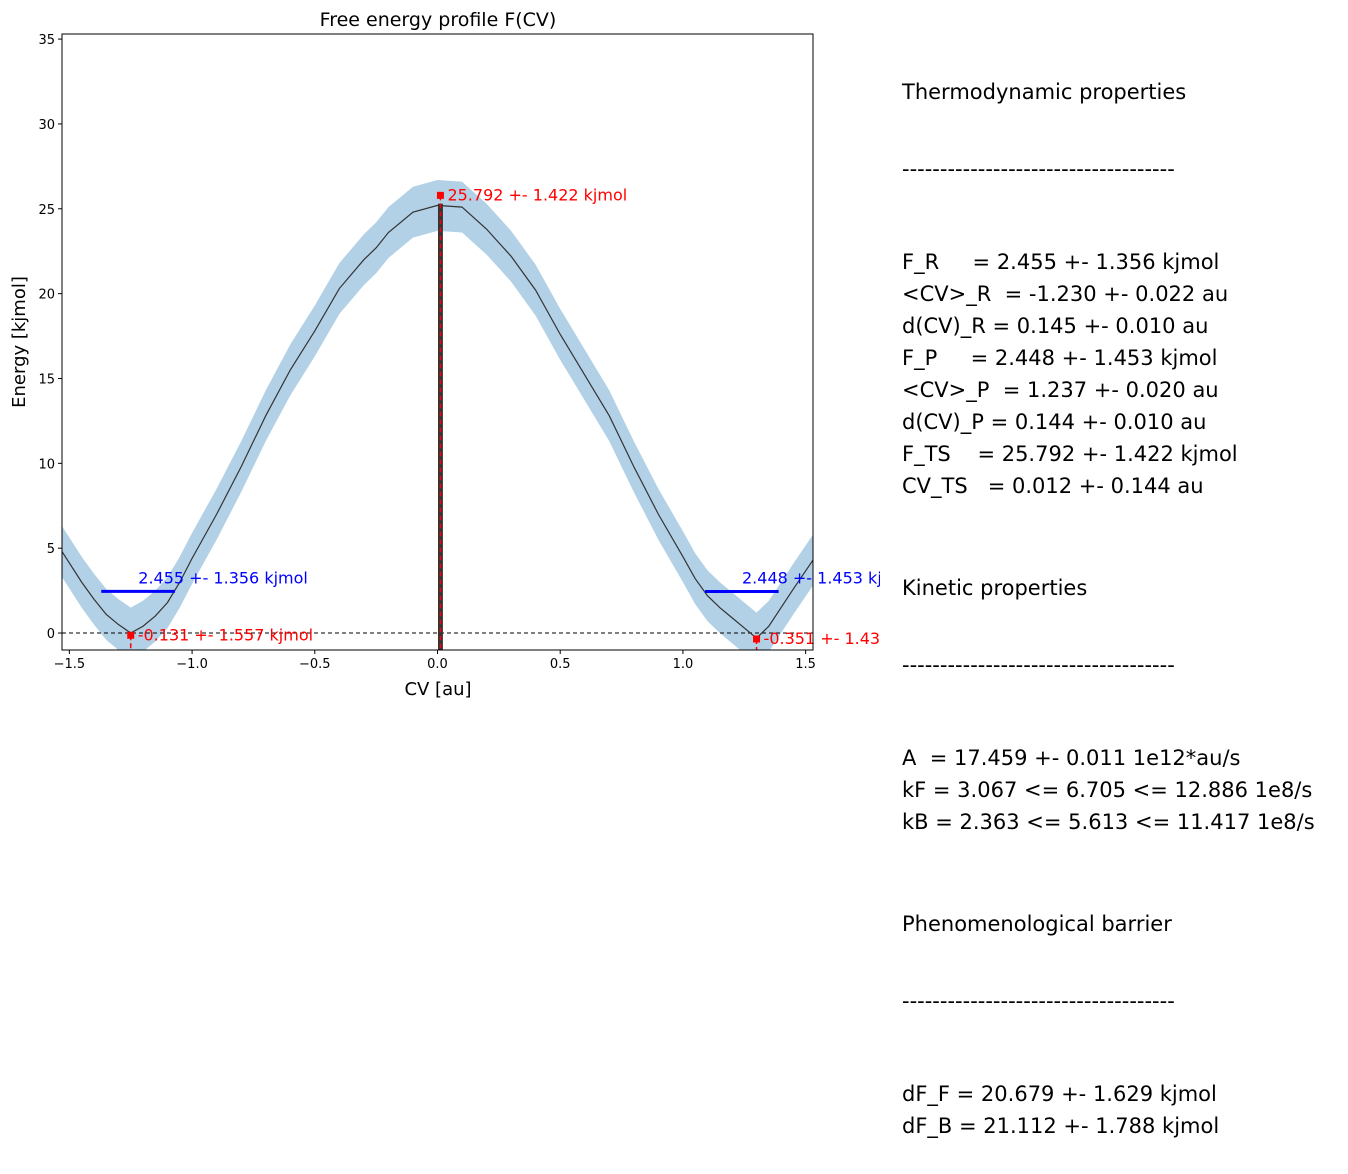  Describe the element at coordinates (223, 577) in the screenshot. I see `reactant-level-label: 2.455 +- 1.356 kjmol` at that location.